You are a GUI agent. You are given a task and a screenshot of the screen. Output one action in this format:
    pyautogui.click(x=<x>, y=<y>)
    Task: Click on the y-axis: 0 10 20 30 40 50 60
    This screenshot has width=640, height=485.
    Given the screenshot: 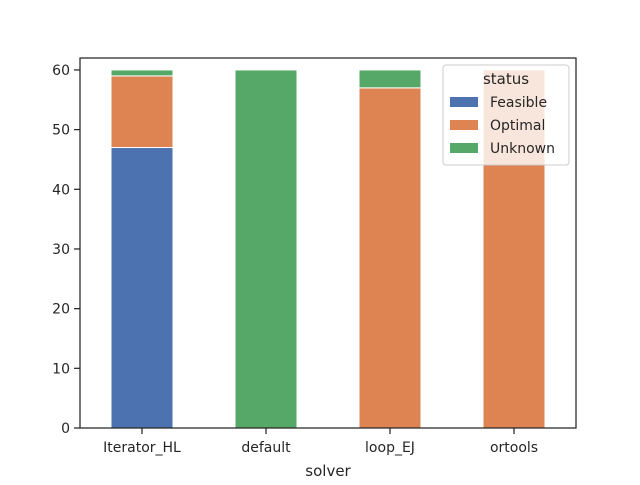 What is the action you would take?
    pyautogui.click(x=66, y=250)
    